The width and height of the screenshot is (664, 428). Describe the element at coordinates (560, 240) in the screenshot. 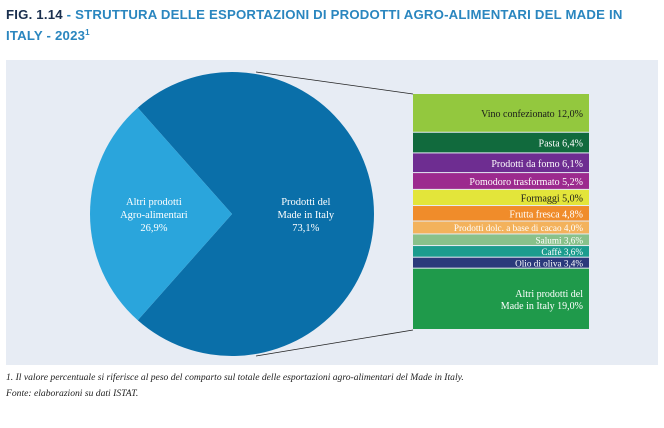

I see `bar-segment-label: Salumi 3,6%` at that location.